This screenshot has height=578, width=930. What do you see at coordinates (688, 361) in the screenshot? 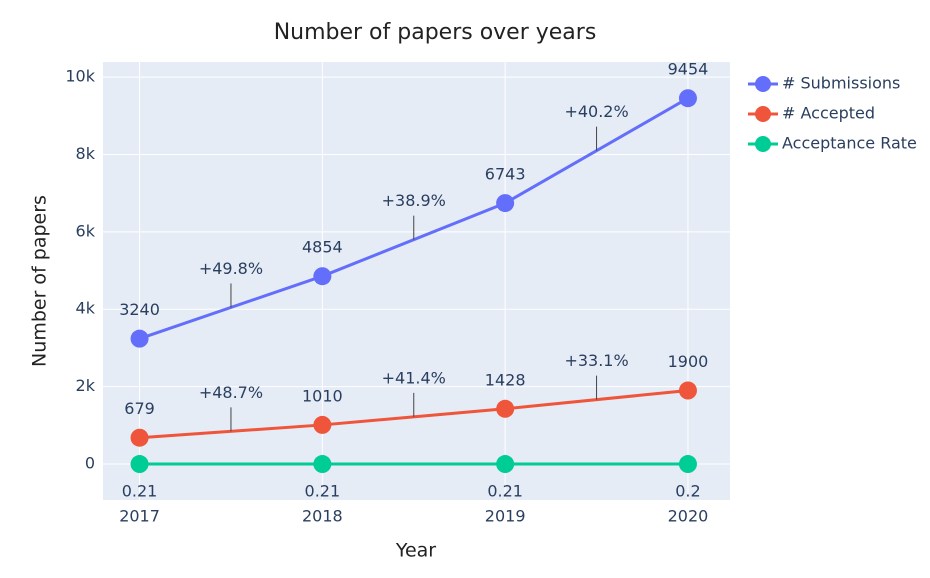
I see `data-label: 1900` at bounding box center [688, 361].